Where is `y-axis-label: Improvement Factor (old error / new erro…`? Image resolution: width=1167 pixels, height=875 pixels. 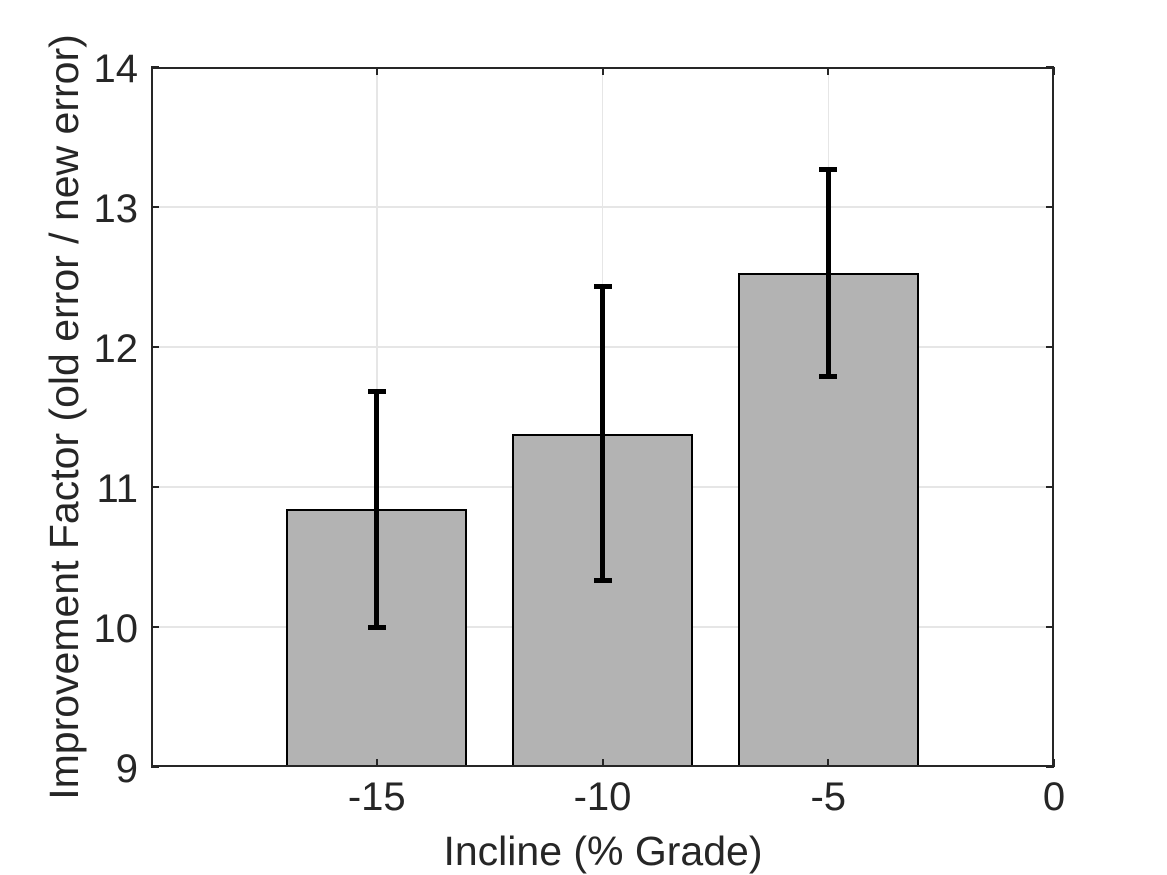
y-axis-label: Improvement Factor (old error / new erro… is located at coordinates (64, 417).